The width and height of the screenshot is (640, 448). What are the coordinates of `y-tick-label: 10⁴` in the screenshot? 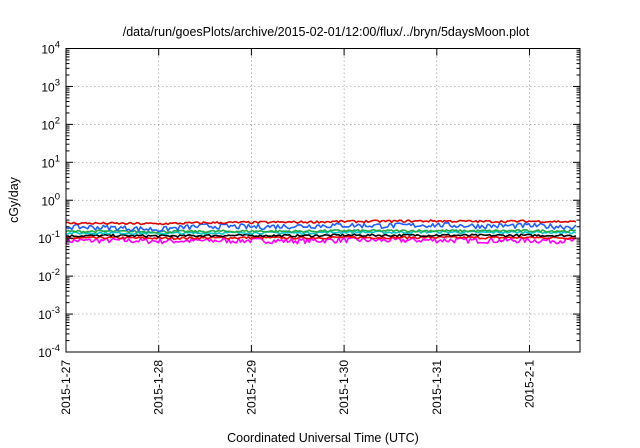 It's located at (50, 48).